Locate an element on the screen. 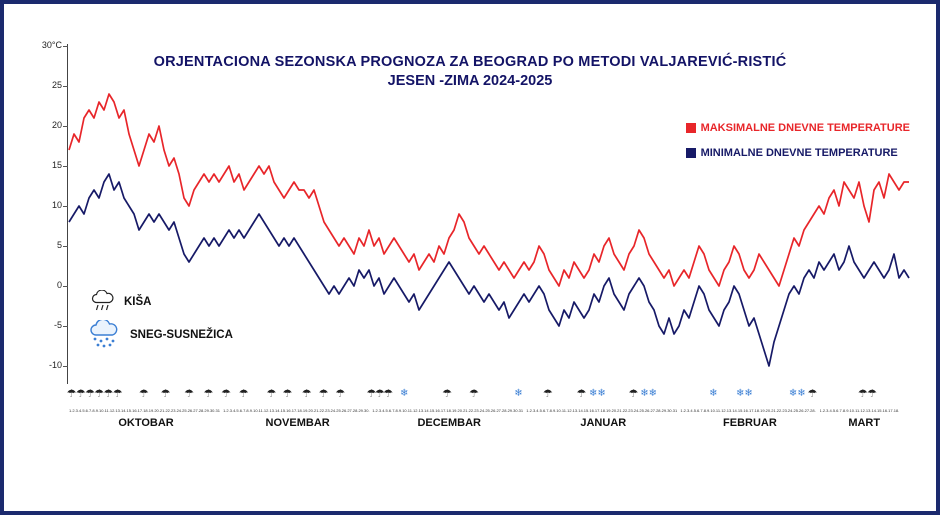 The height and width of the screenshot is (515, 940). rain-legend: KIŠA is located at coordinates (120, 302).